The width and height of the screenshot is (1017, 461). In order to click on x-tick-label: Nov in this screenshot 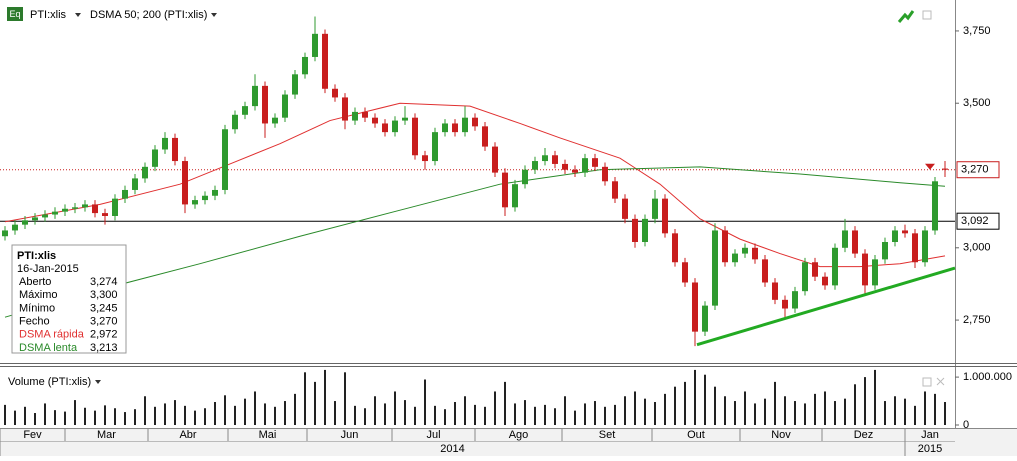, I will do `click(781, 435)`.